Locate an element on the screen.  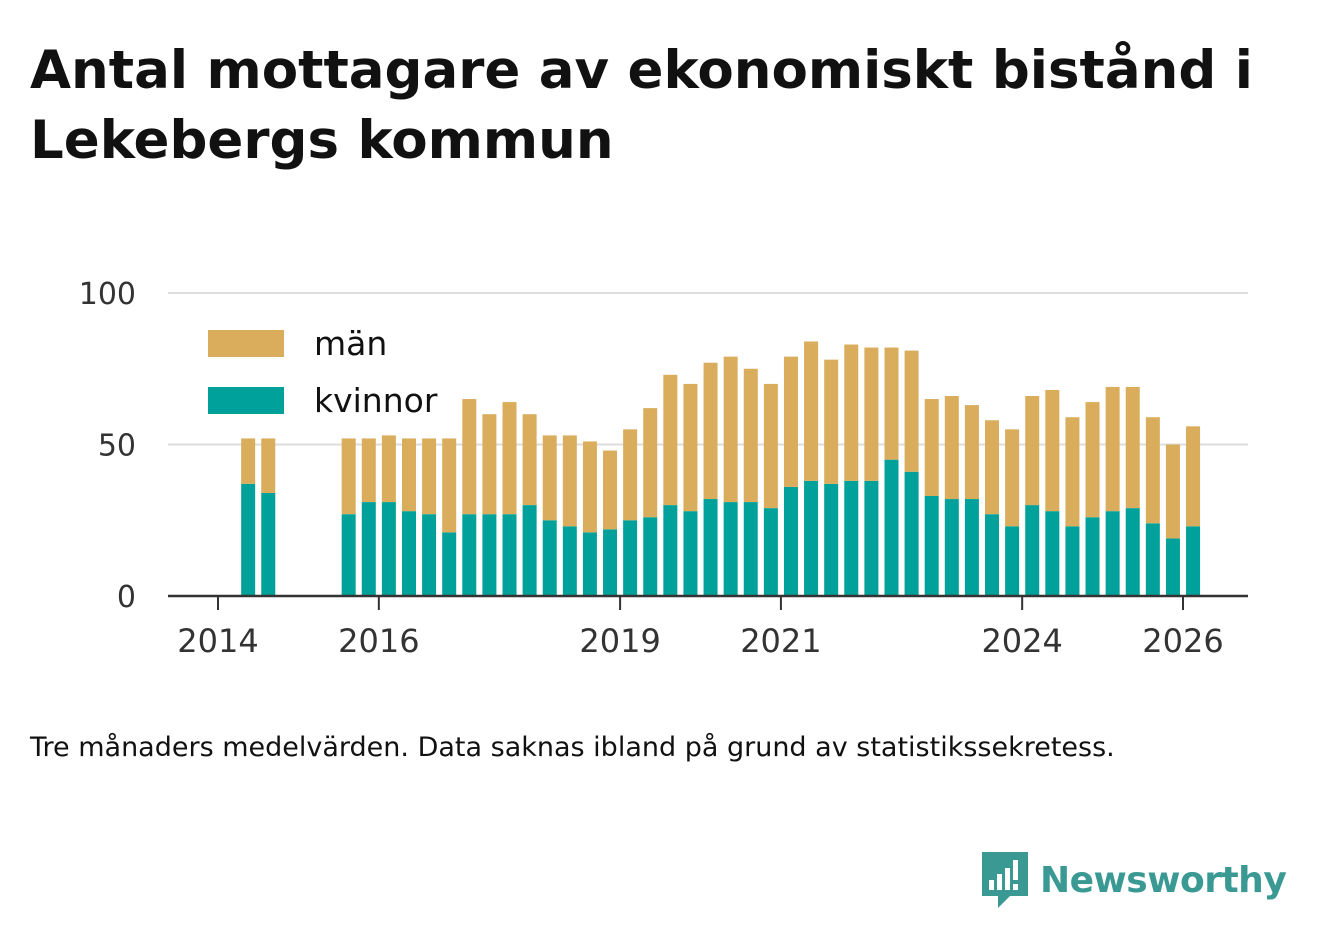
x-axis: 2014 2016 2019 2021 2024 2026 is located at coordinates (708, 627).